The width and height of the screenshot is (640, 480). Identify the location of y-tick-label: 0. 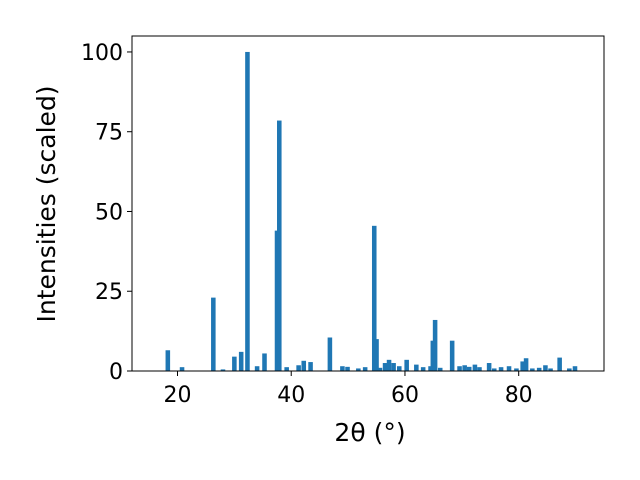
(116, 372).